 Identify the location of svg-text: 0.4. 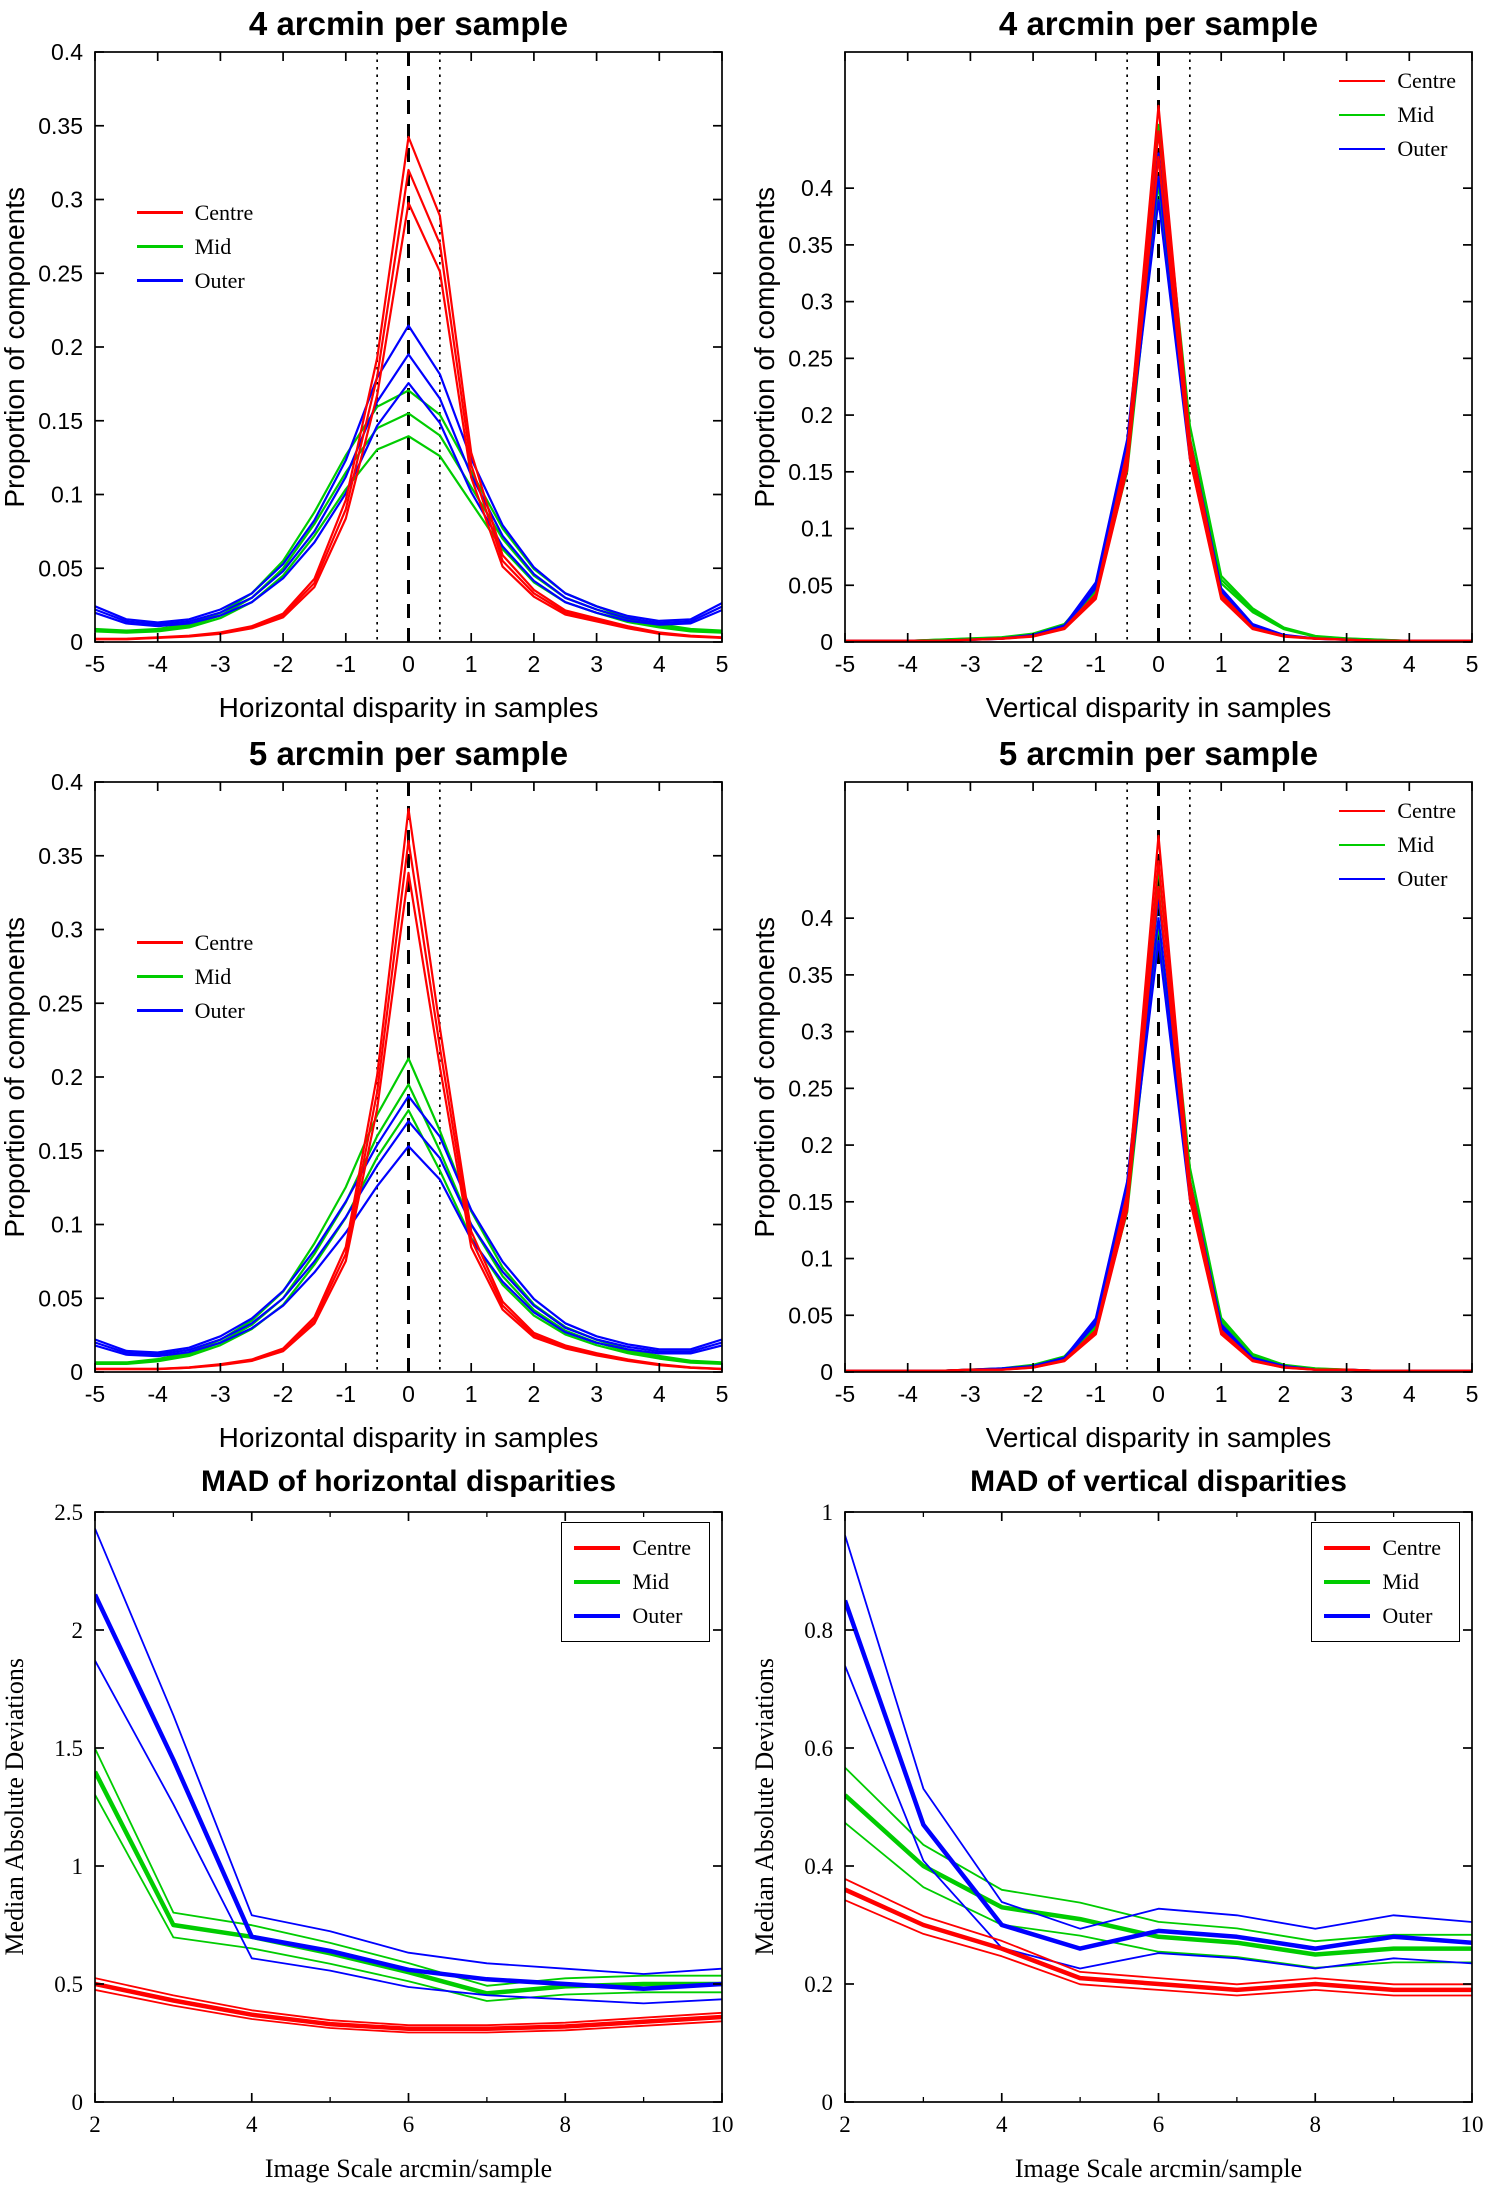
(67, 782).